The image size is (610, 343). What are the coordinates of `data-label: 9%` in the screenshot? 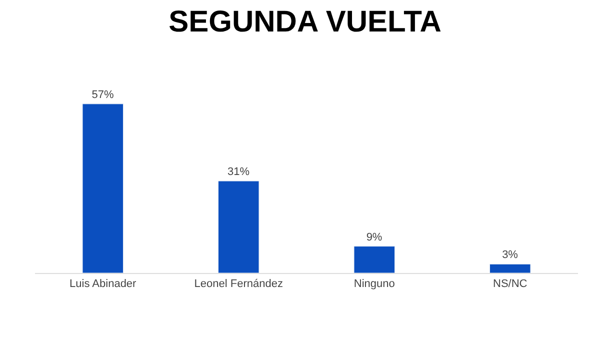 It's located at (374, 237).